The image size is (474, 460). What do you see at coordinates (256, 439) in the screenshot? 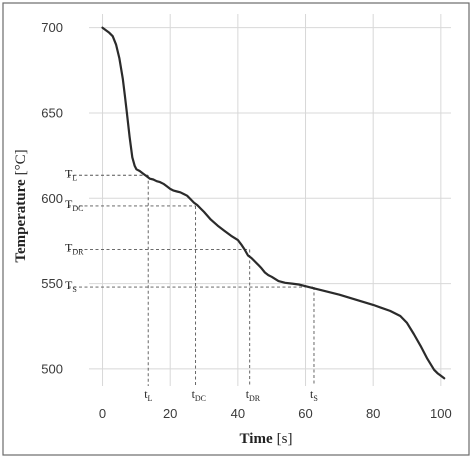
I see `x-axis-label: Time` at bounding box center [256, 439].